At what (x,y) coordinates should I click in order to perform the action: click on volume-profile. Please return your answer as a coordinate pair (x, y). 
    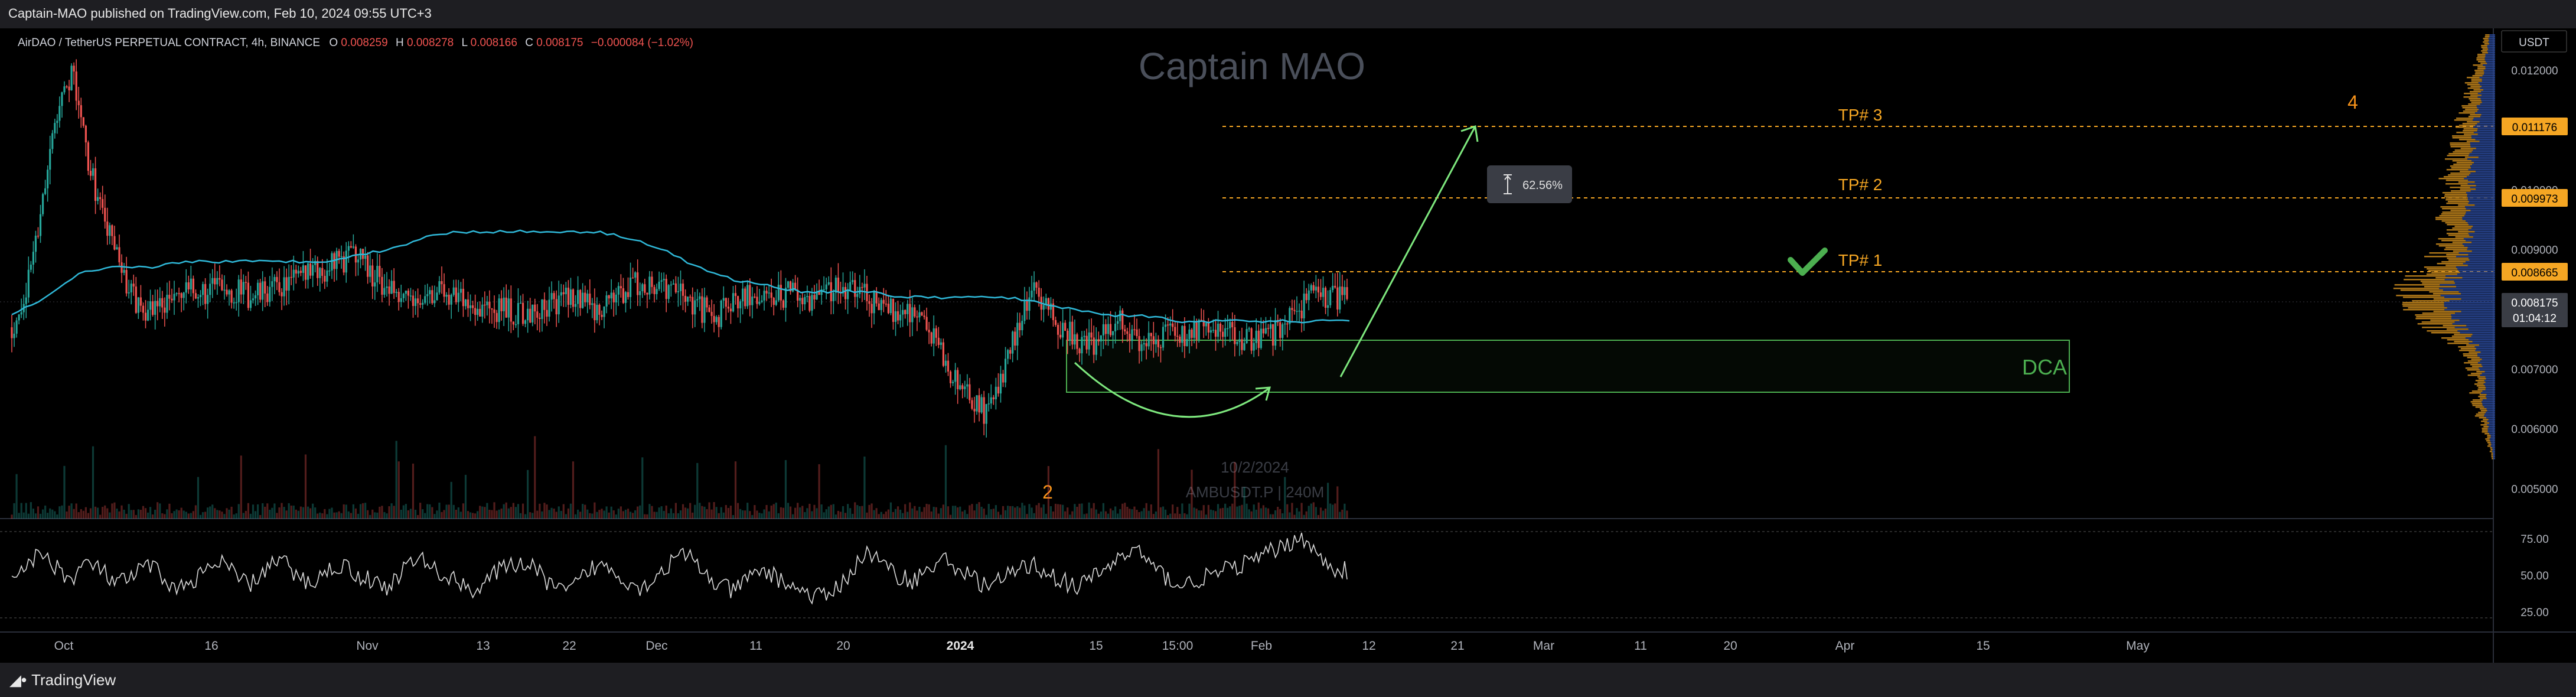
    Looking at the image, I should click on (2444, 247).